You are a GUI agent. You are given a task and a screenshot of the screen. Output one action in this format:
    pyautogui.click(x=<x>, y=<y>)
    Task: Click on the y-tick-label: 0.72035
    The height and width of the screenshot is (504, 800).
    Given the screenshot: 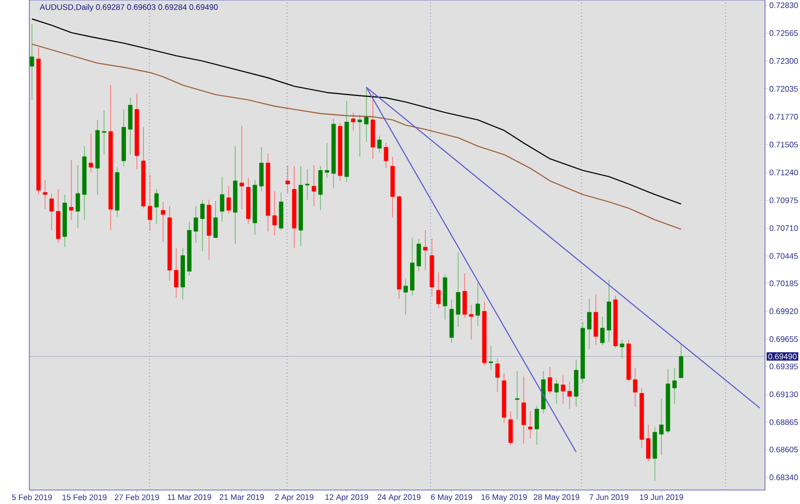 What is the action you would take?
    pyautogui.click(x=784, y=89)
    